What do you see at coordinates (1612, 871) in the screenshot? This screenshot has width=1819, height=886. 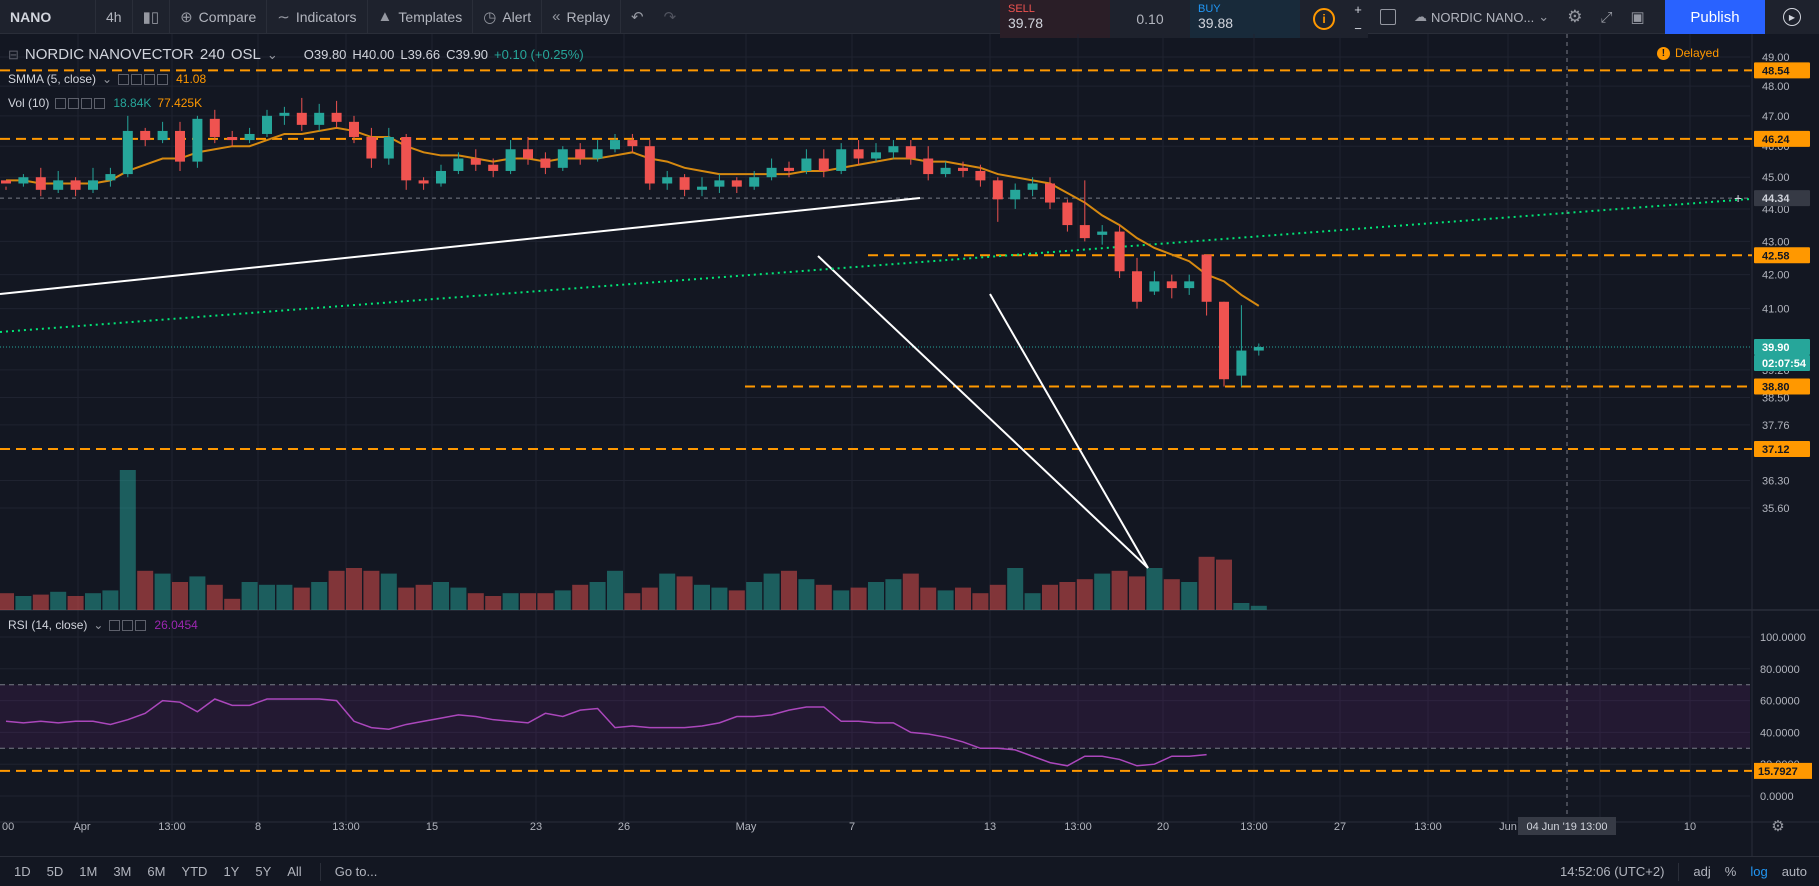 I see `clock: 14:52:06 (UTC+2)` at bounding box center [1612, 871].